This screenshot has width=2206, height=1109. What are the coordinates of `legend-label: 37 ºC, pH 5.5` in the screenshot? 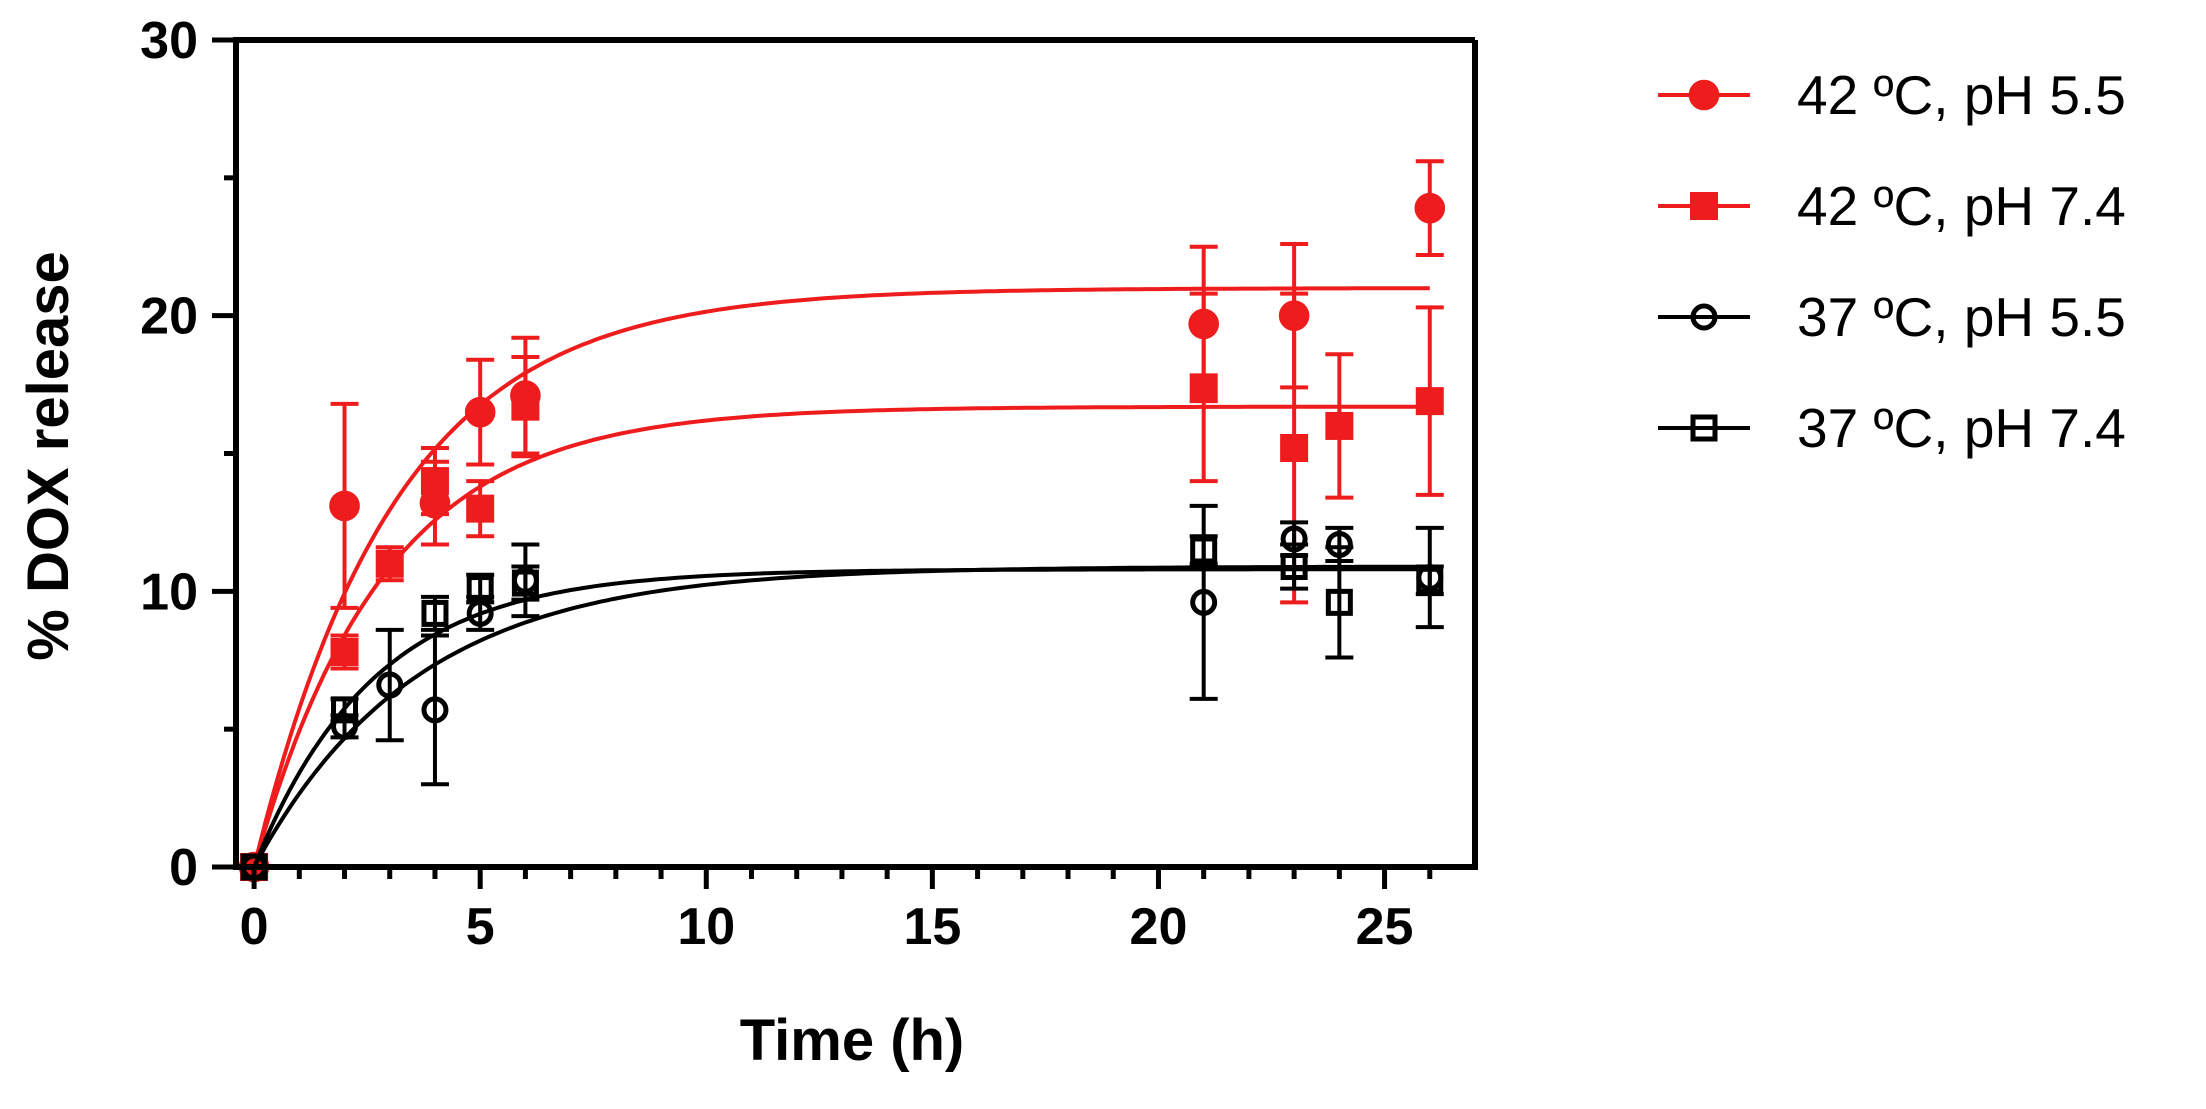 It's located at (1961, 317).